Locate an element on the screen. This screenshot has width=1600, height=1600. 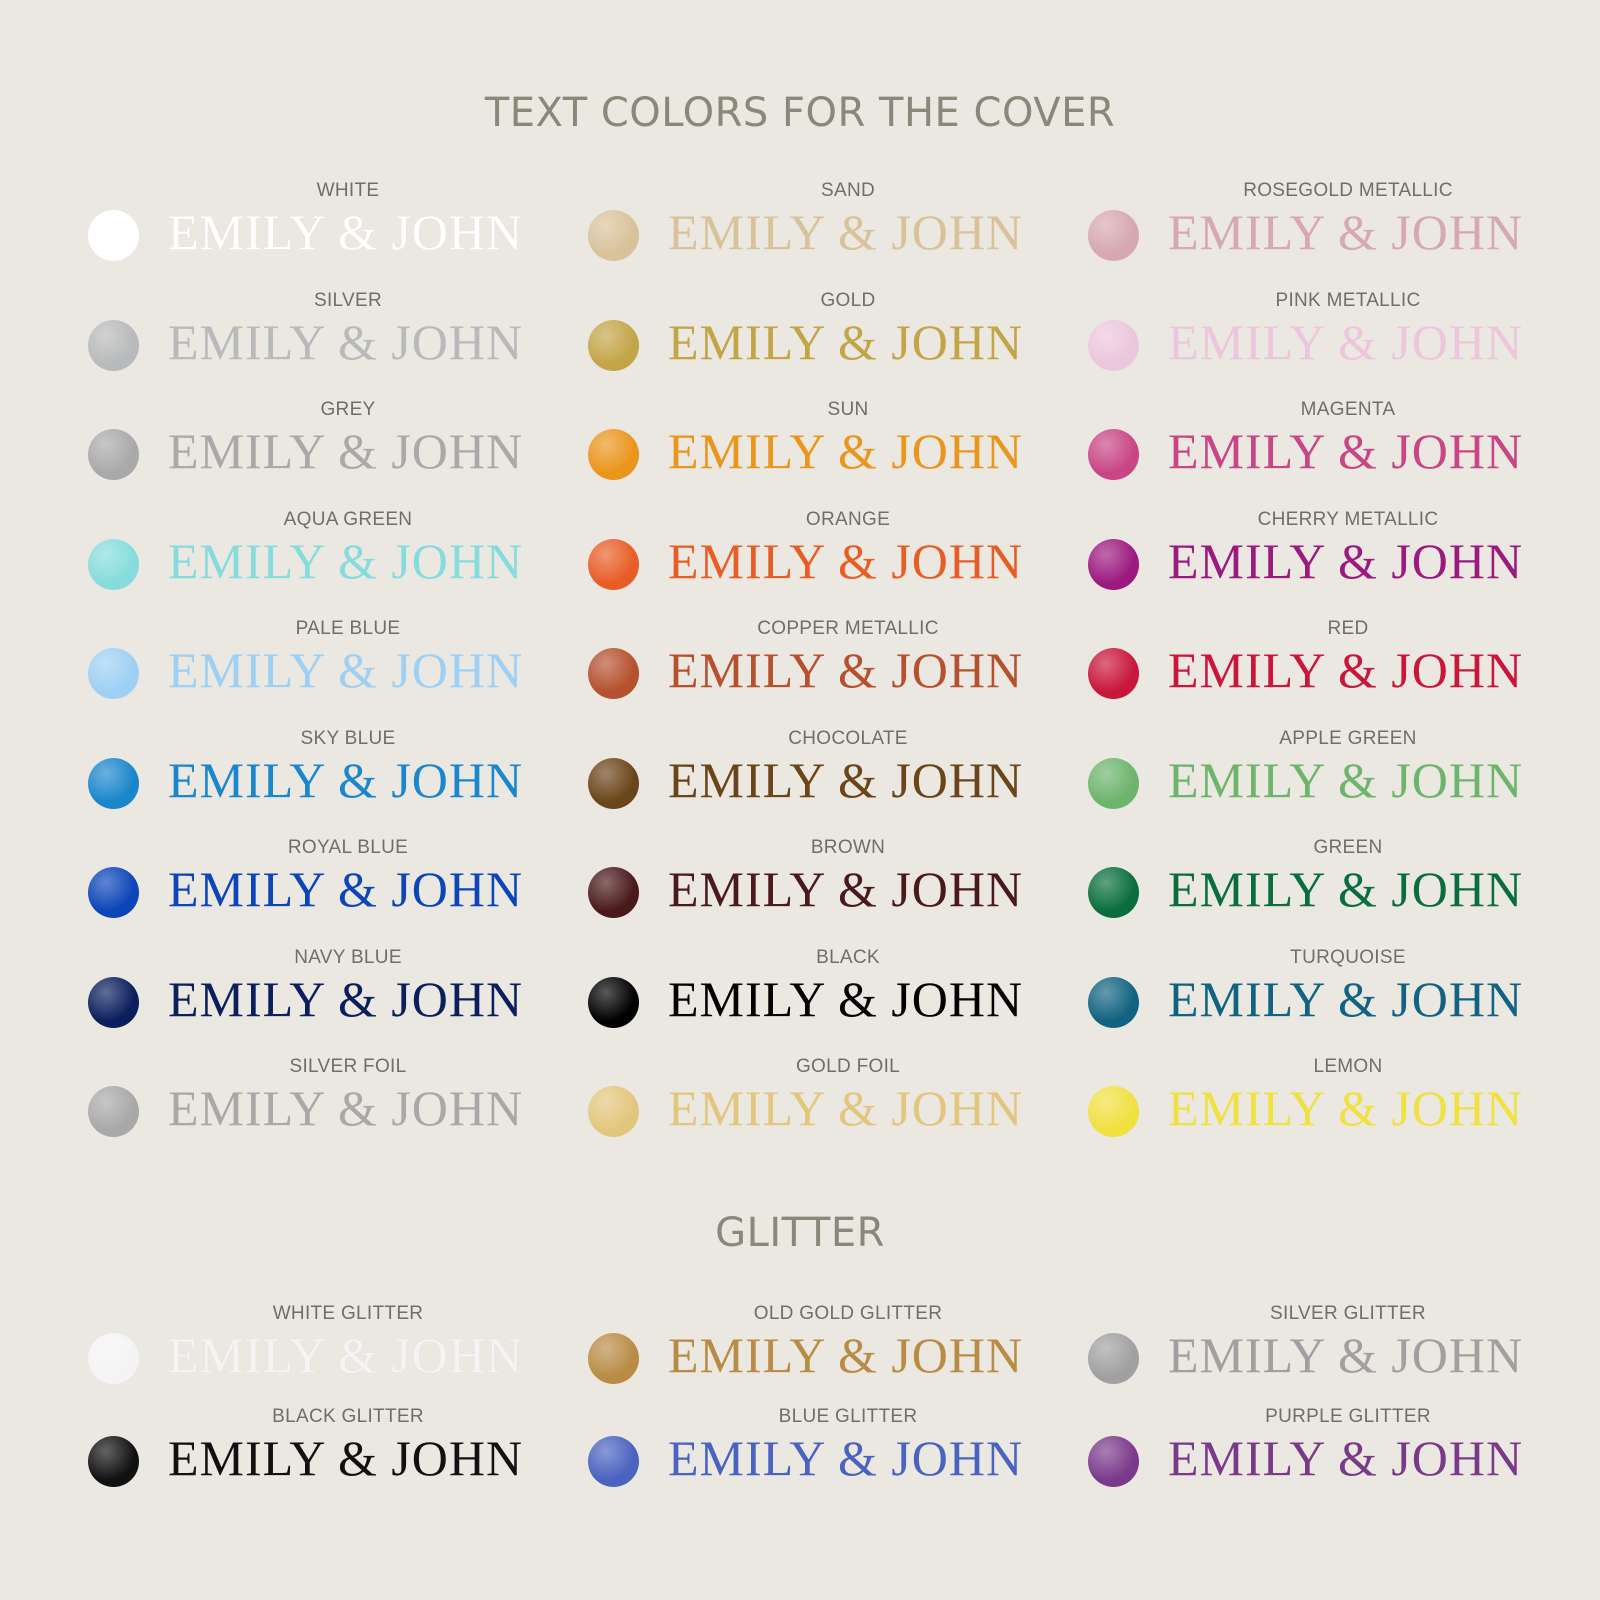
color-swatch: WHITE GLITTER EMILY & JOHN is located at coordinates (323, 1353).